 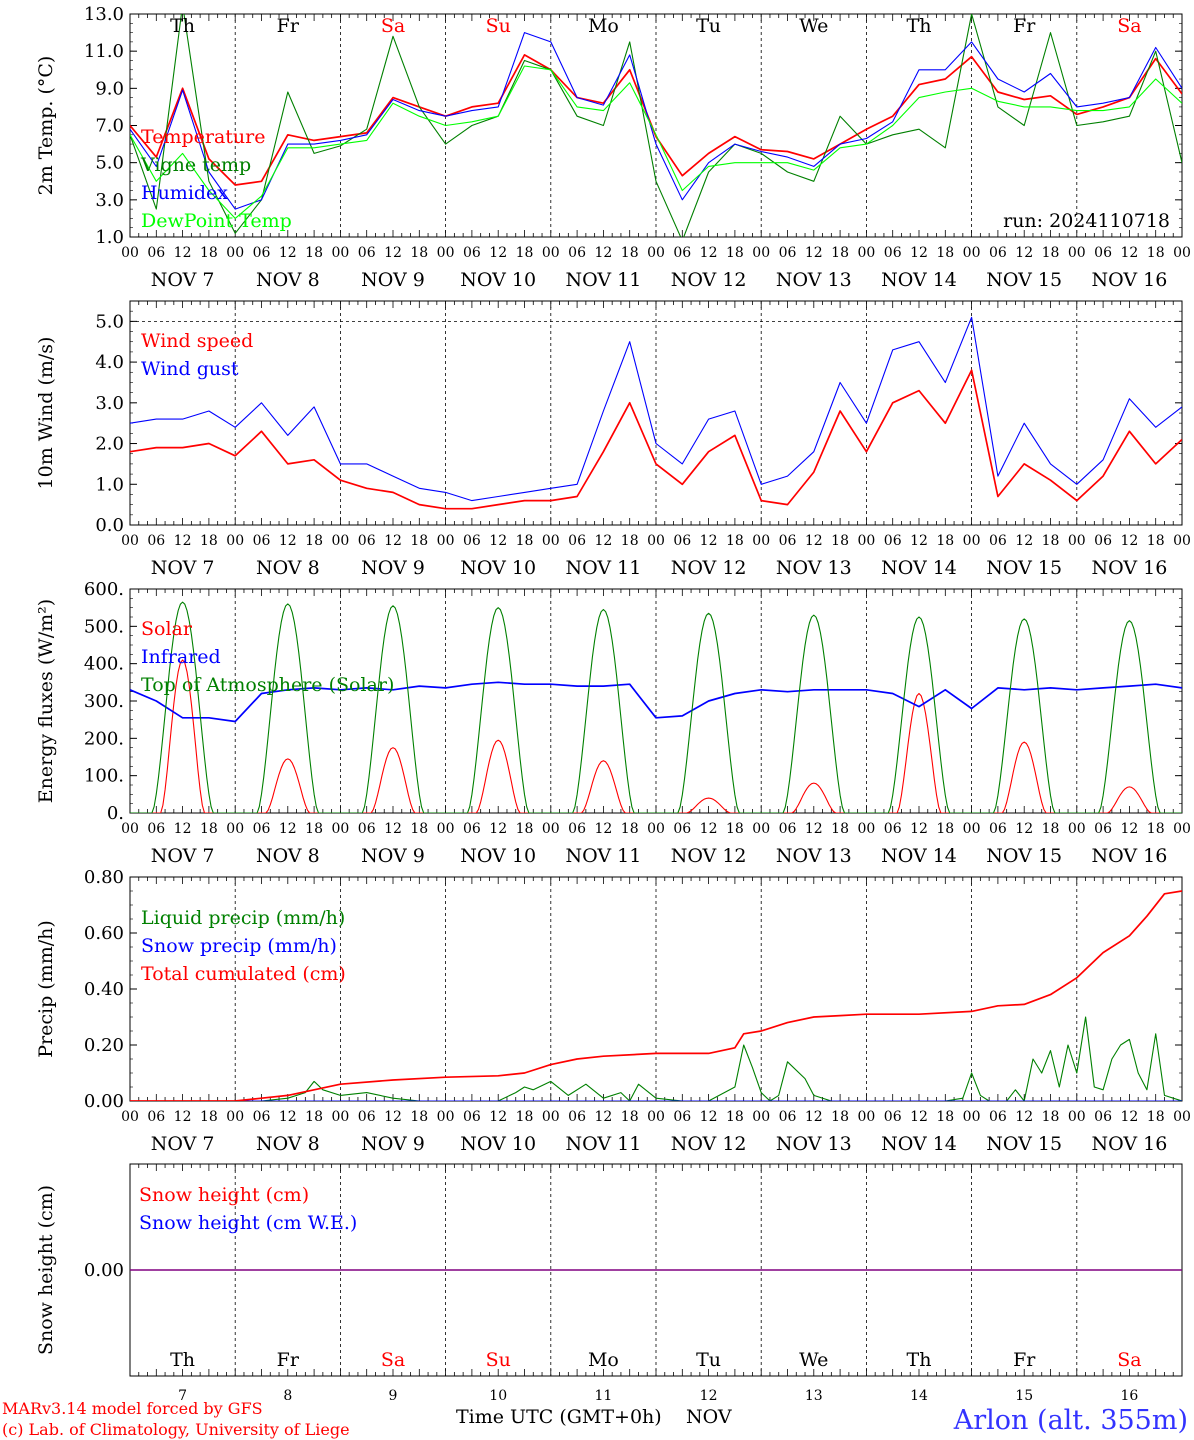 What do you see at coordinates (184, 193) in the screenshot?
I see `legend-entry: Humidex` at bounding box center [184, 193].